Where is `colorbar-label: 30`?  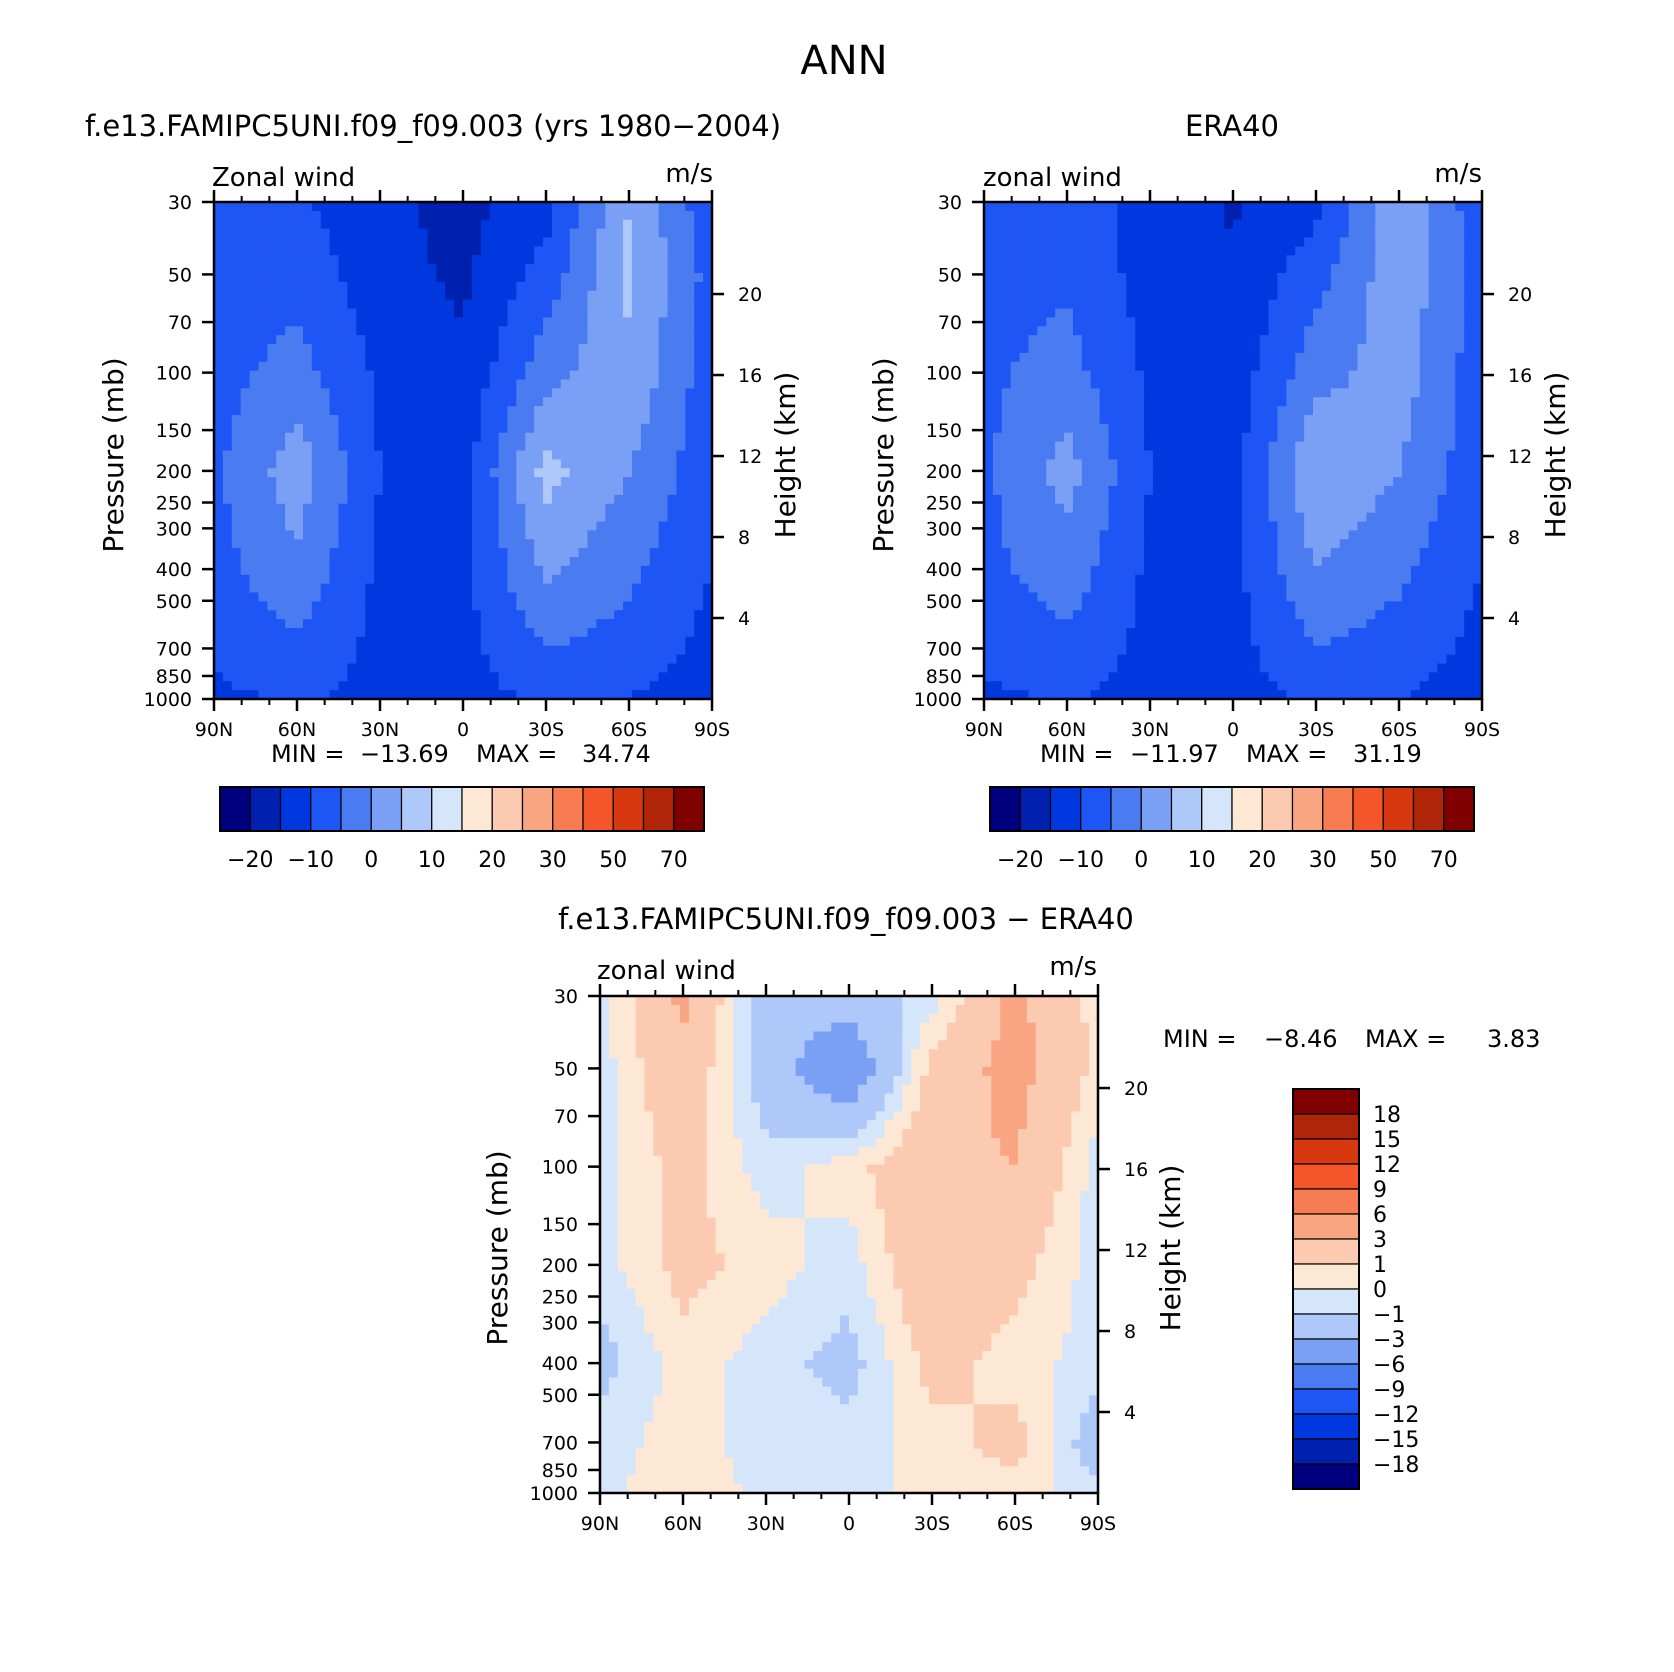 colorbar-label: 30 is located at coordinates (553, 860).